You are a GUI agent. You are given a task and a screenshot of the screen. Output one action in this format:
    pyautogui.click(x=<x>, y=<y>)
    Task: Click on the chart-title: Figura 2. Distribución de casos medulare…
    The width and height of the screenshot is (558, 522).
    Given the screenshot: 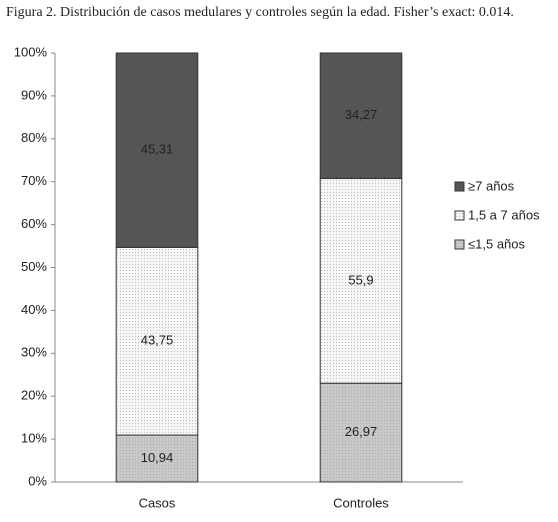 What is the action you would take?
    pyautogui.click(x=260, y=12)
    